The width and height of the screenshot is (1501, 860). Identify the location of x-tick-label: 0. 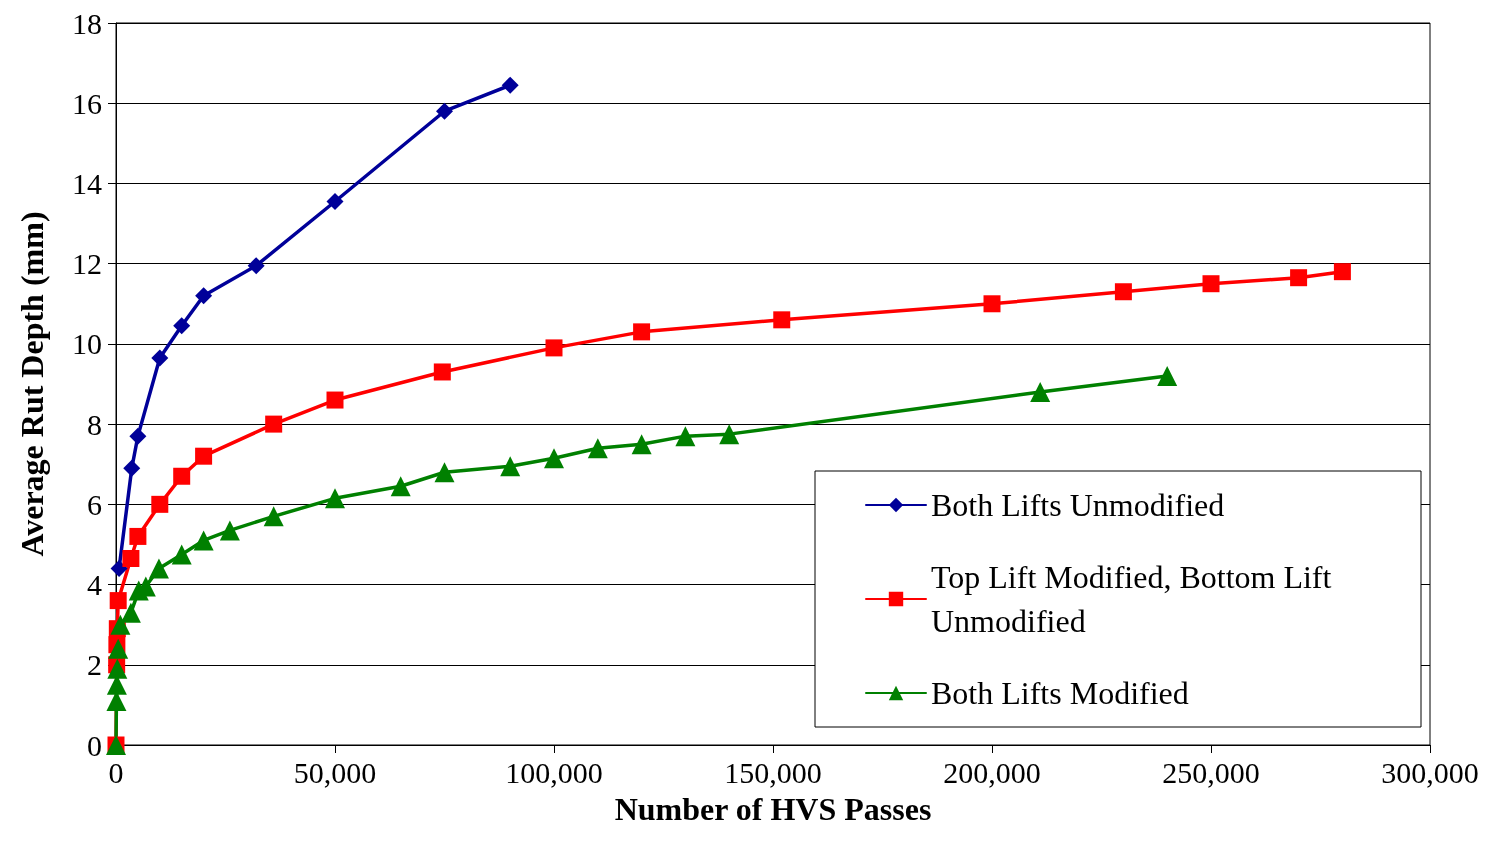
(116, 772).